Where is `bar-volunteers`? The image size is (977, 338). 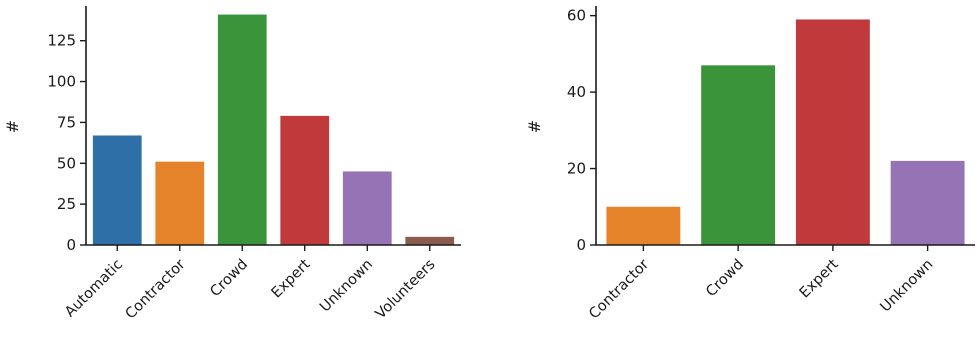
bar-volunteers is located at coordinates (430, 240).